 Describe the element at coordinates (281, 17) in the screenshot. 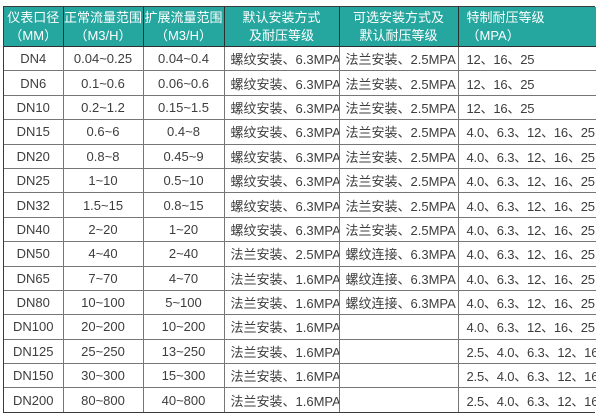

I see `column-header-default-install-line1: 默认安装方式` at that location.